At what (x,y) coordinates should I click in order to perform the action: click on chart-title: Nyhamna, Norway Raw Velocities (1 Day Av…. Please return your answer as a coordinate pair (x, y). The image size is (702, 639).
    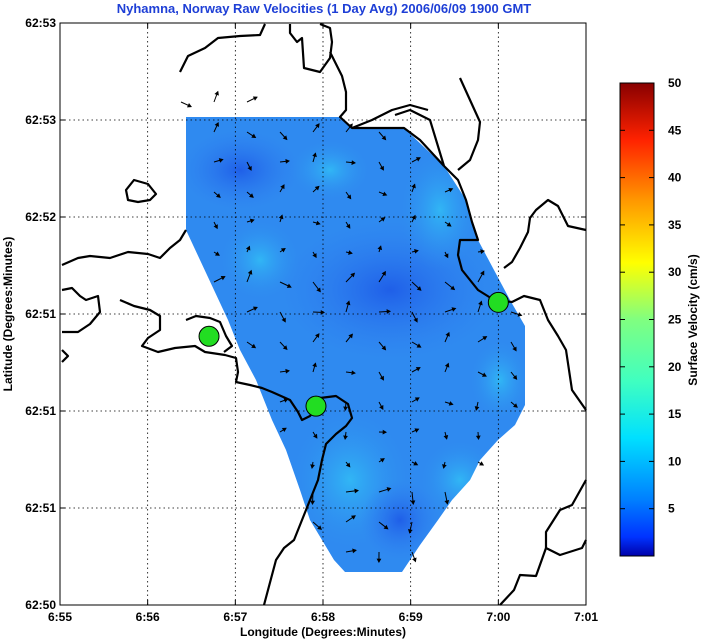
    Looking at the image, I should click on (324, 8).